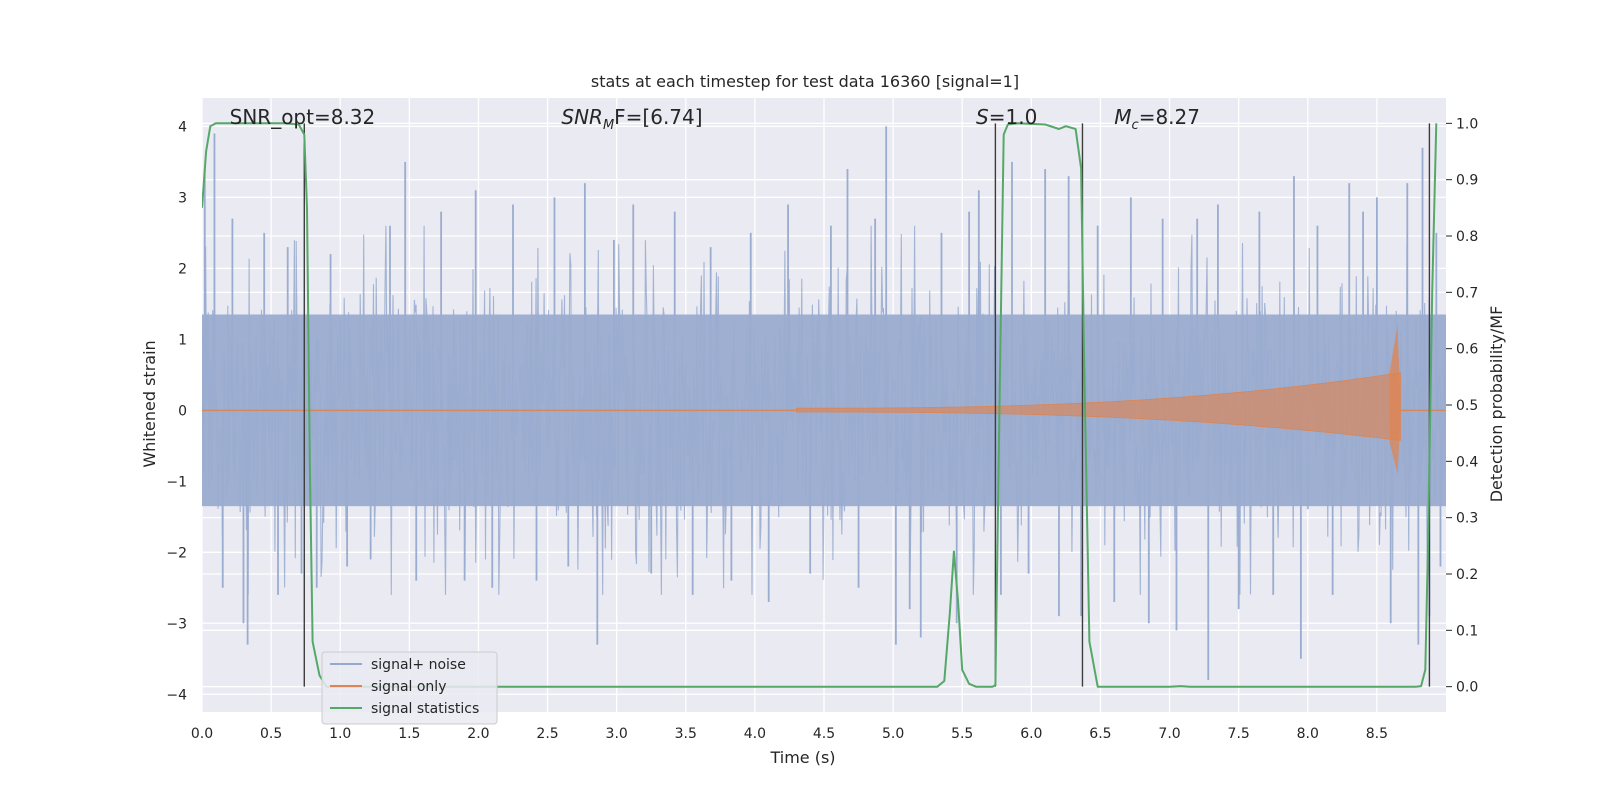  I want to click on y2-tick-label: 1.0, so click(1467, 124).